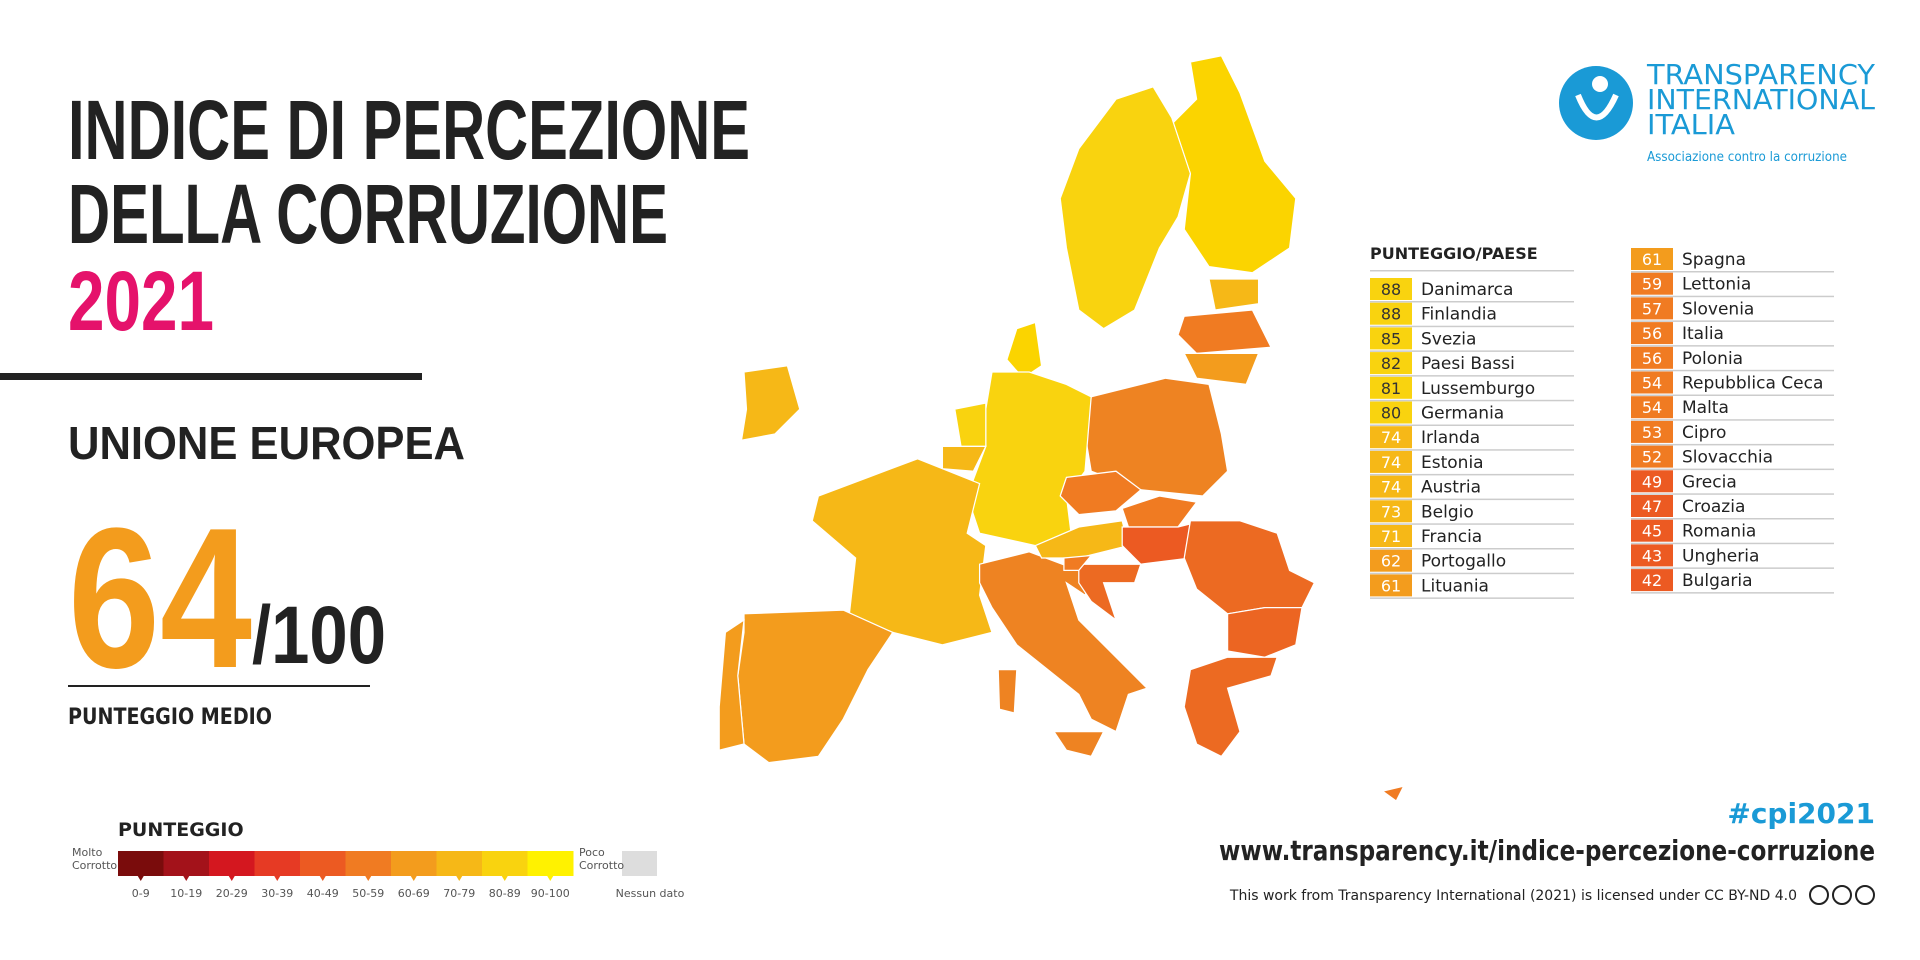 The width and height of the screenshot is (1920, 960). Describe the element at coordinates (1391, 536) in the screenshot. I see `score: 71` at that location.